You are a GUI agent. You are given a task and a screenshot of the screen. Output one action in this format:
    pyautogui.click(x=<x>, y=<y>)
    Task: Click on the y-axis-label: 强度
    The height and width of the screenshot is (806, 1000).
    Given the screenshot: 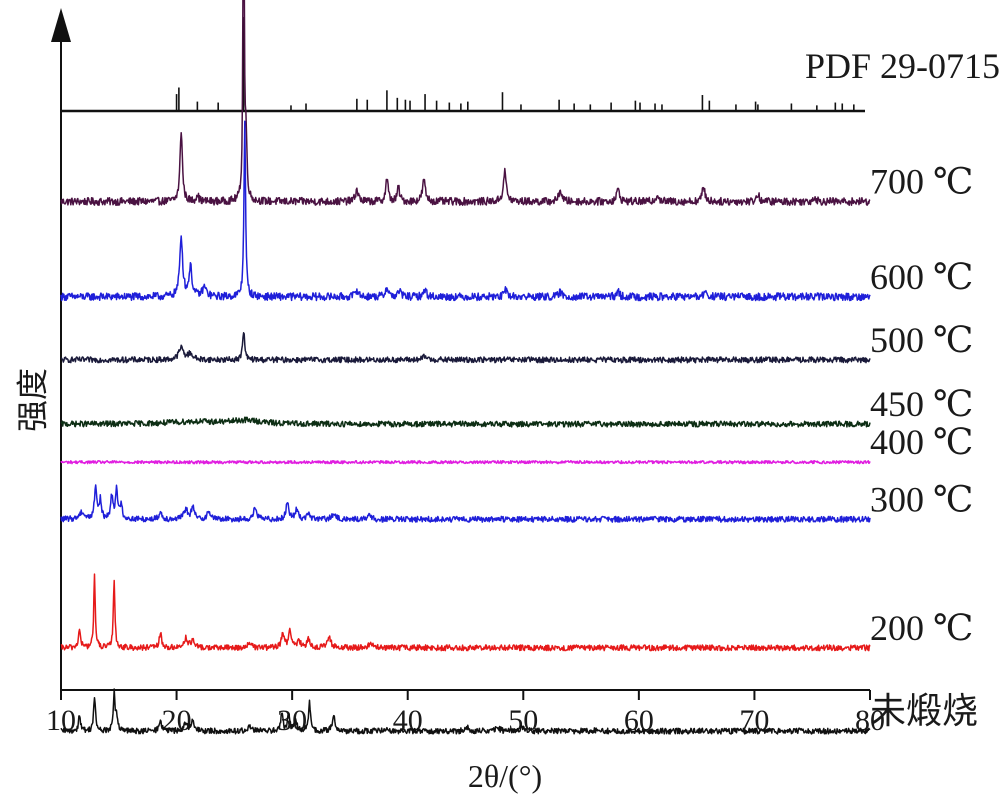 What is the action you would take?
    pyautogui.click(x=32, y=400)
    